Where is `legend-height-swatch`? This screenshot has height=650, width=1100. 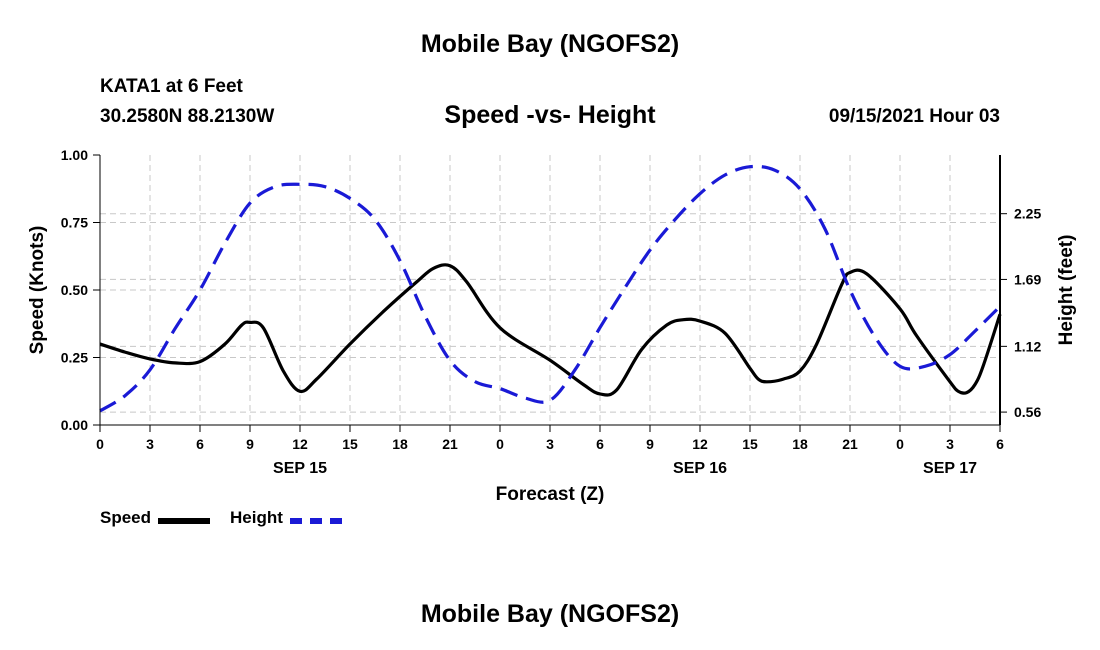 legend-height-swatch is located at coordinates (316, 521).